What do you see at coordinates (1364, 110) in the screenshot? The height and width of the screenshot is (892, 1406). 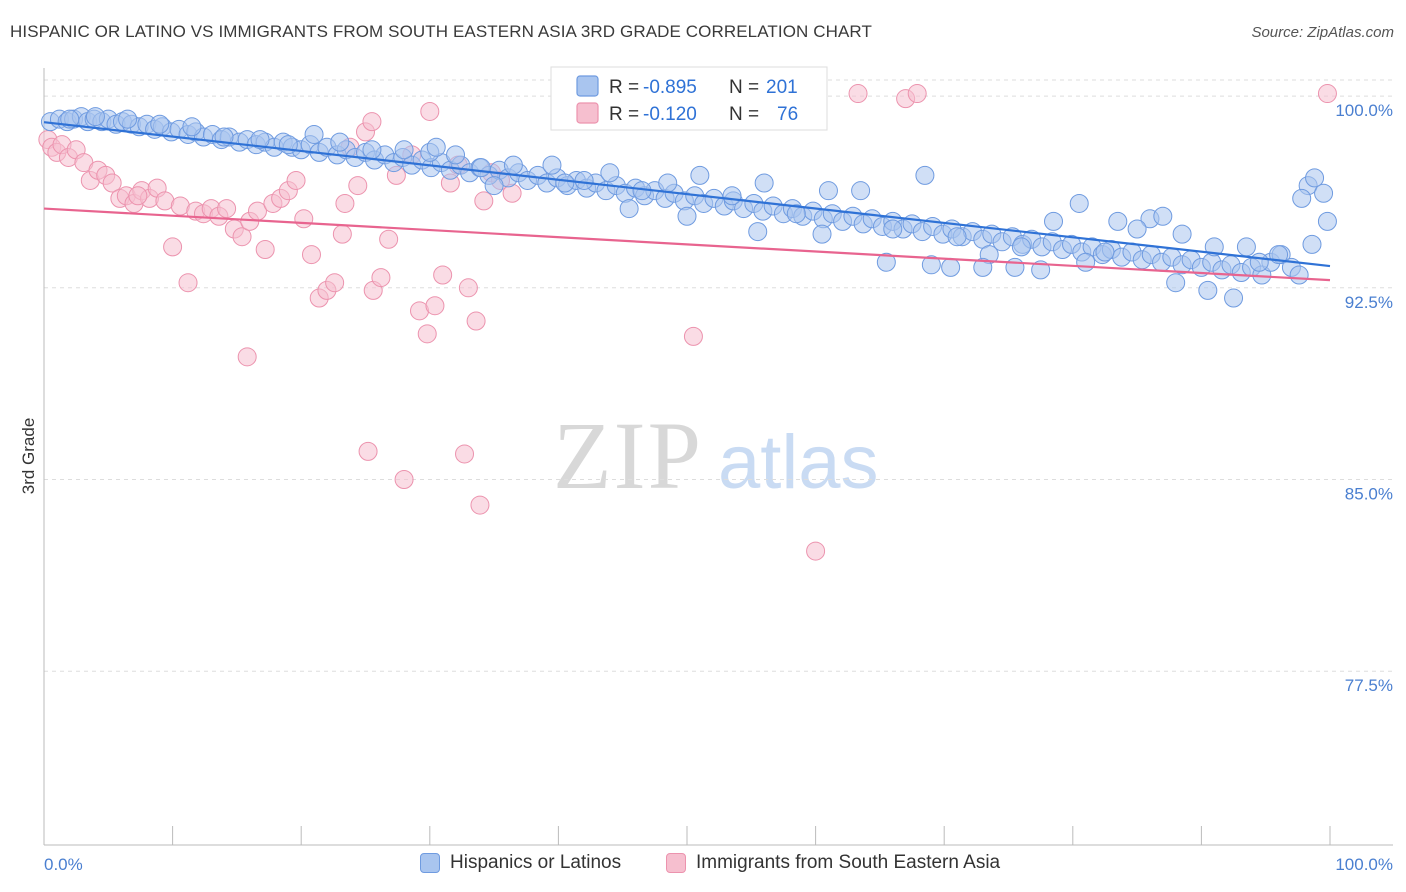 I see `y-tick-label: 100.0%` at bounding box center [1364, 110].